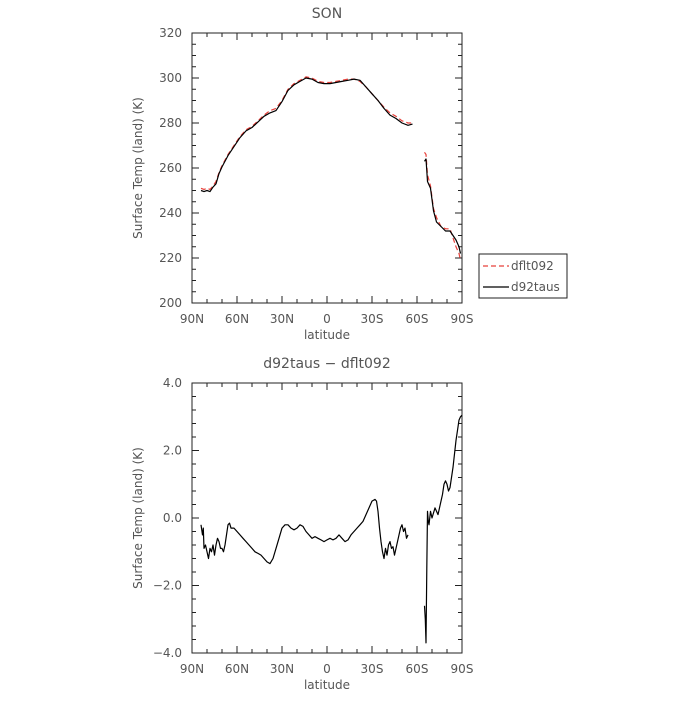  Describe the element at coordinates (326, 364) in the screenshot. I see `chart-title: d92taus − dflt092` at that location.